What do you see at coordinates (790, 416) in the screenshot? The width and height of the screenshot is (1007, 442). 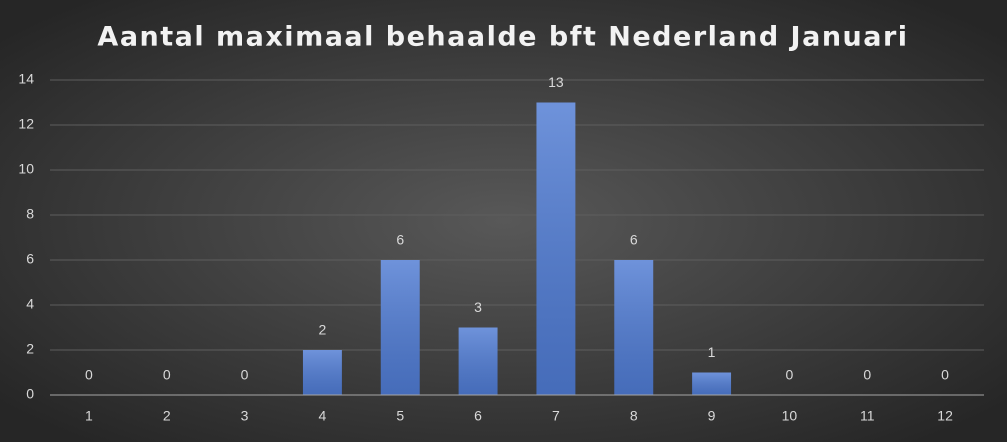 I see `x-tick-label: 10` at bounding box center [790, 416].